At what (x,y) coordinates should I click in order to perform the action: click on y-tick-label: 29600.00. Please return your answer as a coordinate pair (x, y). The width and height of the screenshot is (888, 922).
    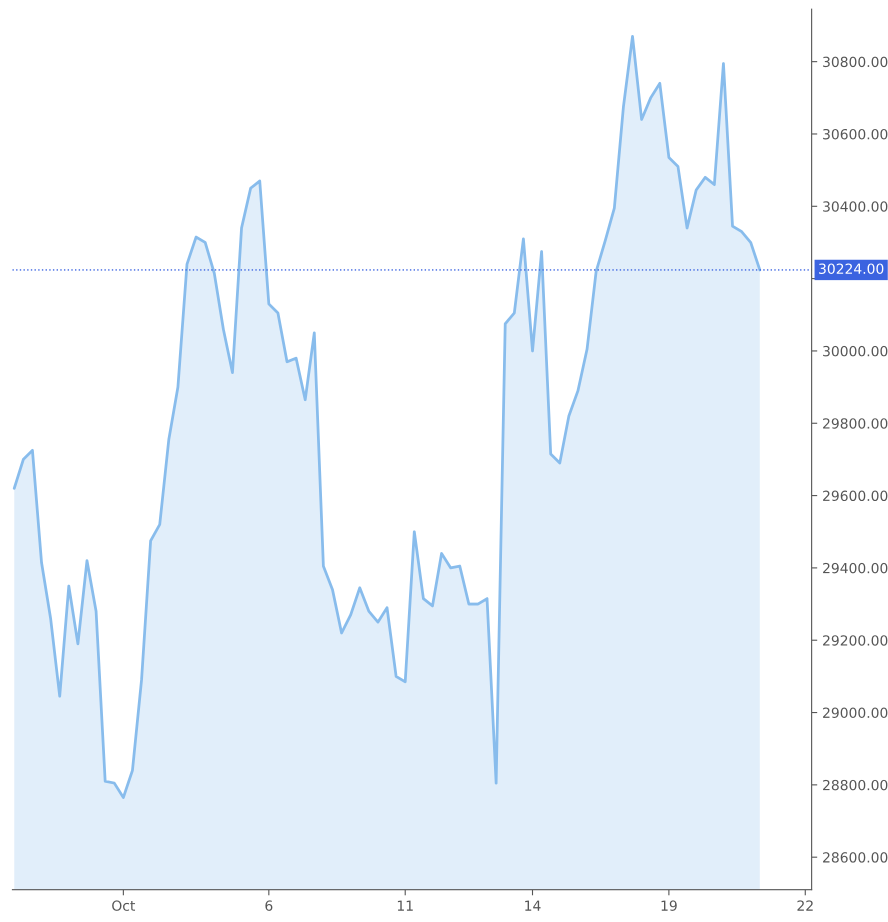
    Looking at the image, I should click on (855, 496).